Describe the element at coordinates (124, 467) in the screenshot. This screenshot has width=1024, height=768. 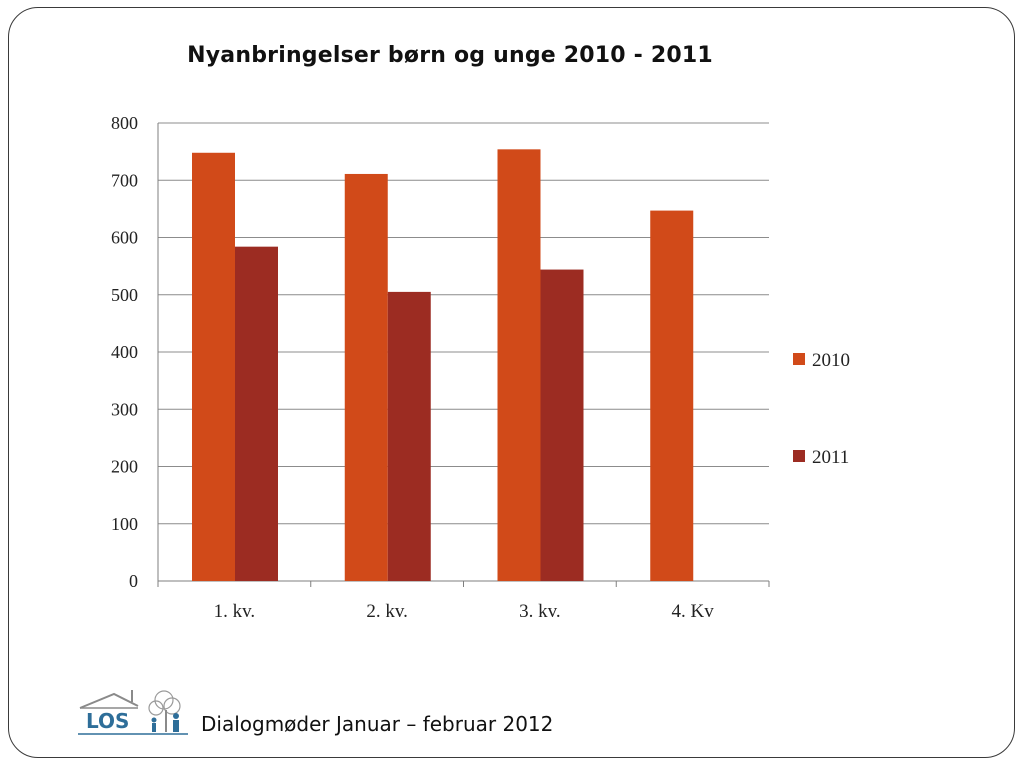
I see `y-tick-label: 200` at that location.